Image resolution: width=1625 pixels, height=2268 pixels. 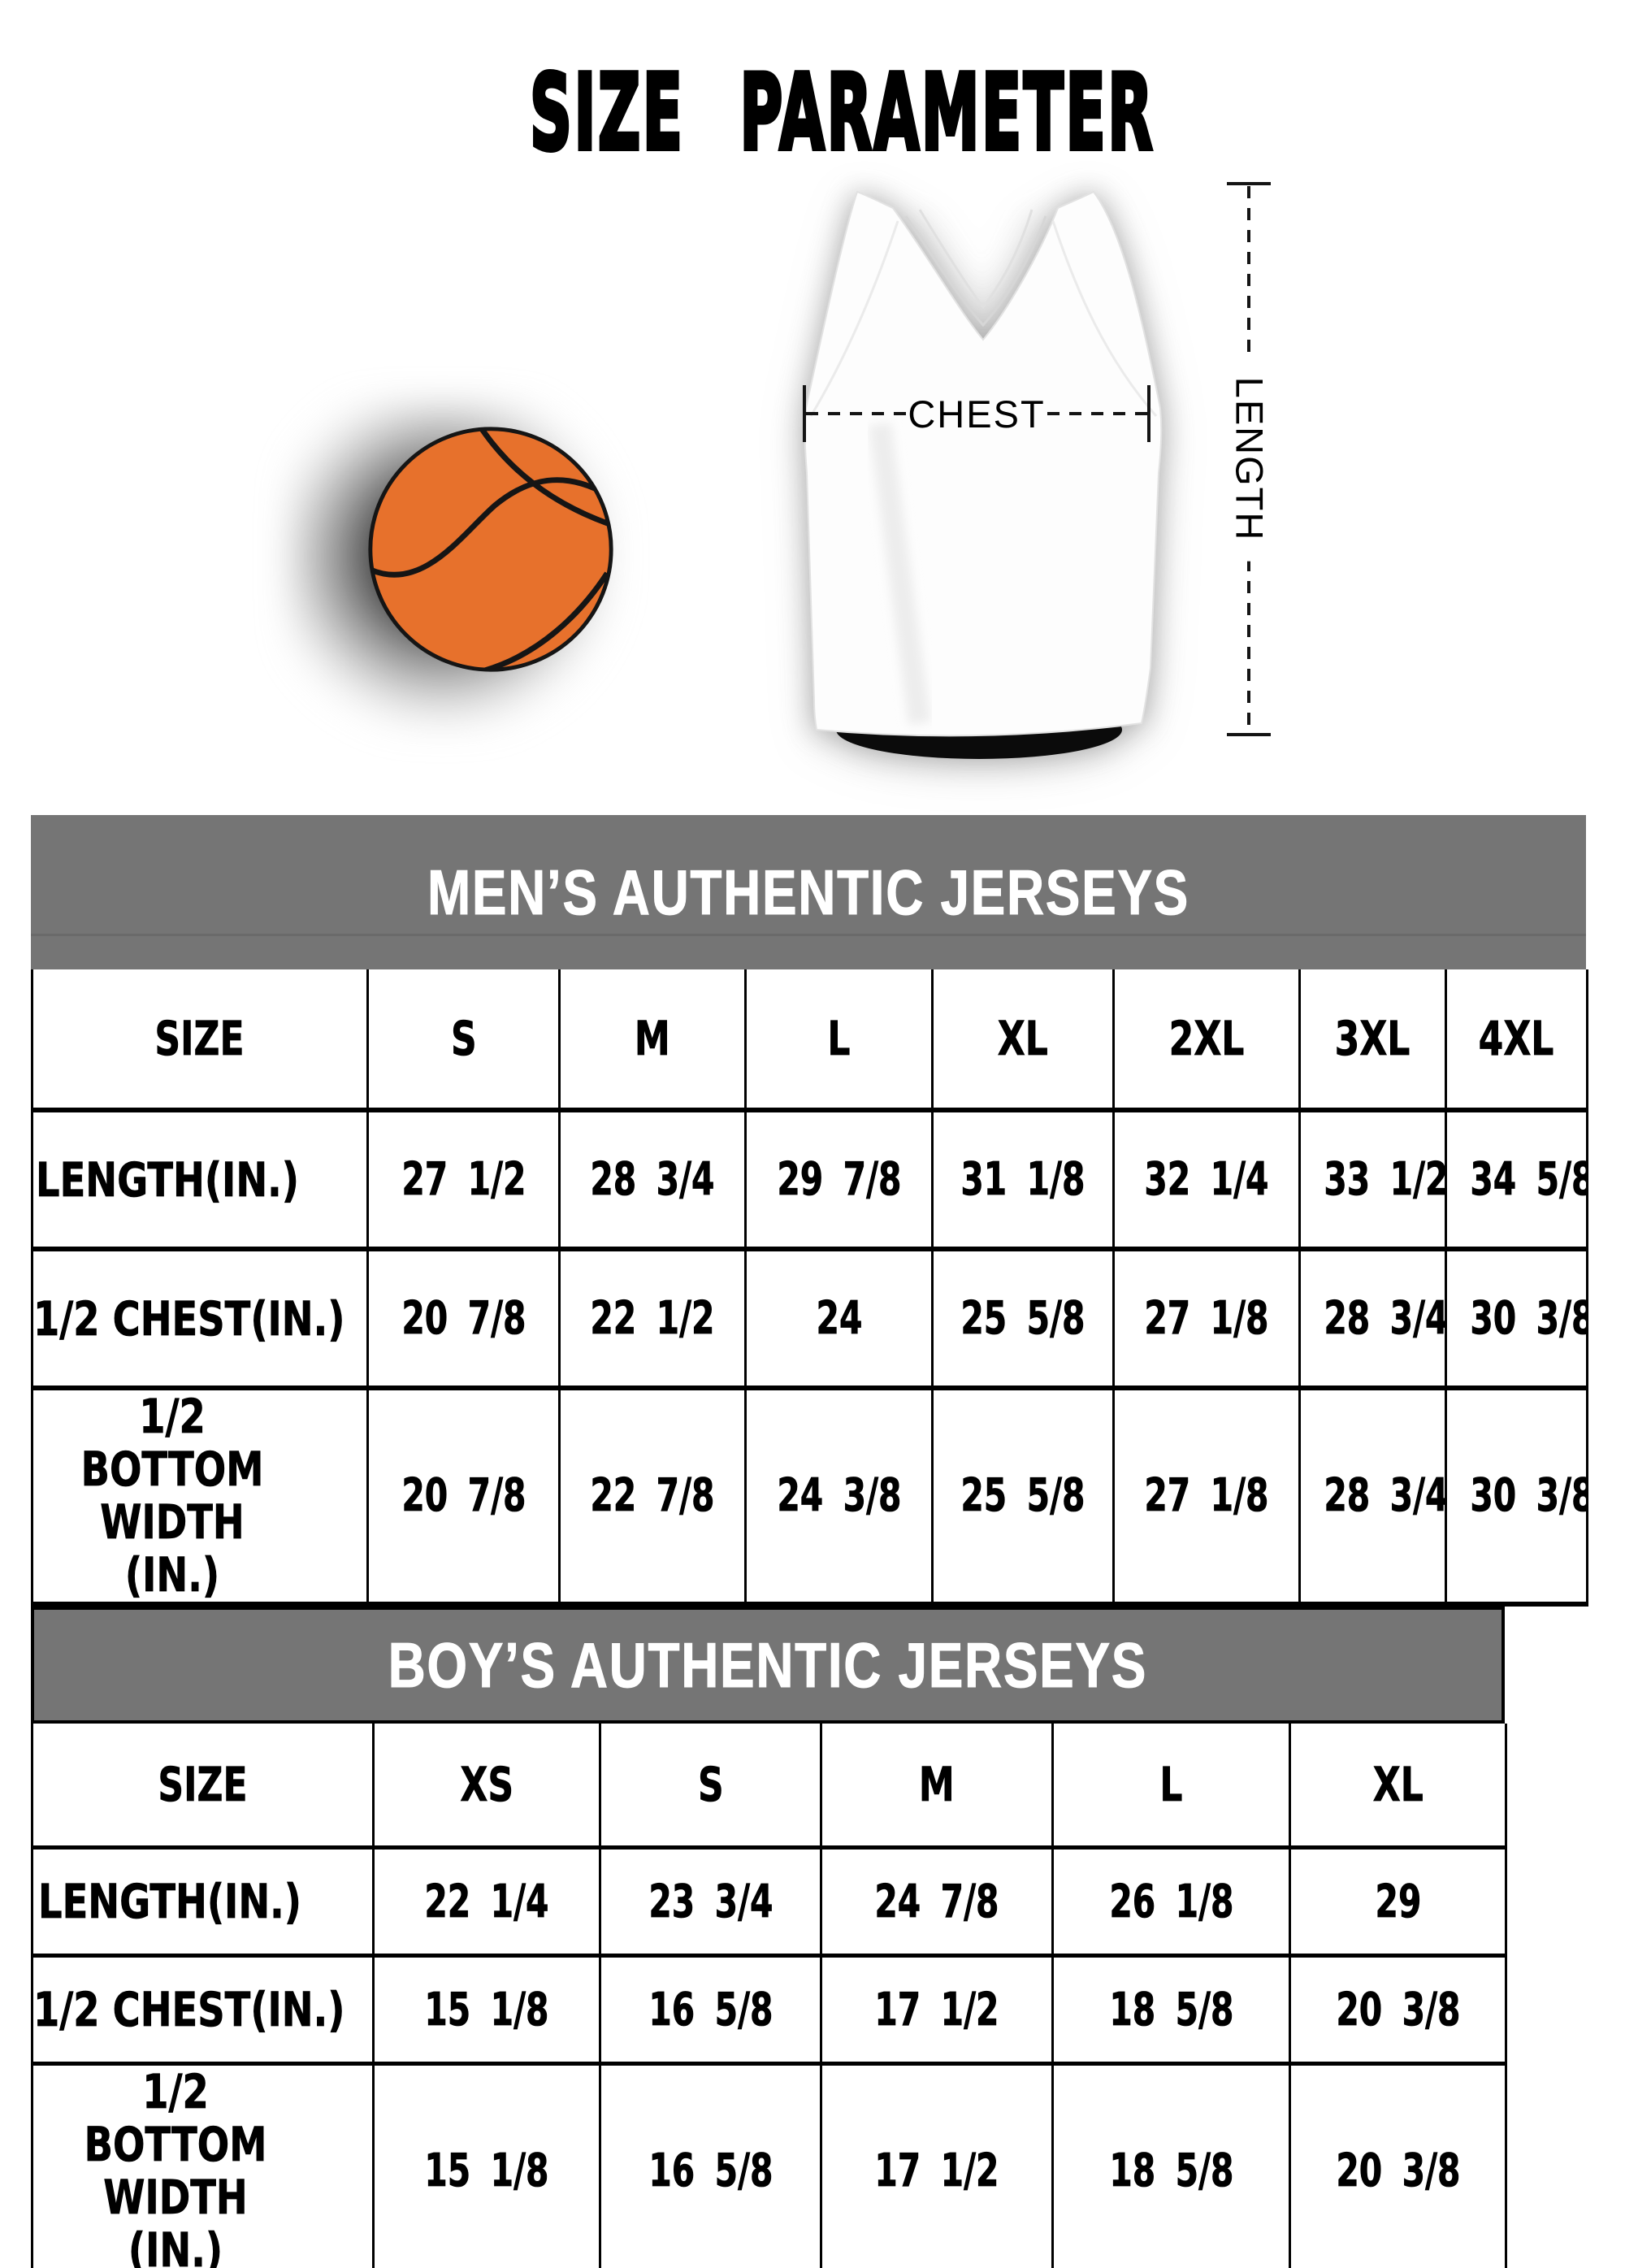 What do you see at coordinates (1516, 1039) in the screenshot?
I see `size-col-header: 4XL` at bounding box center [1516, 1039].